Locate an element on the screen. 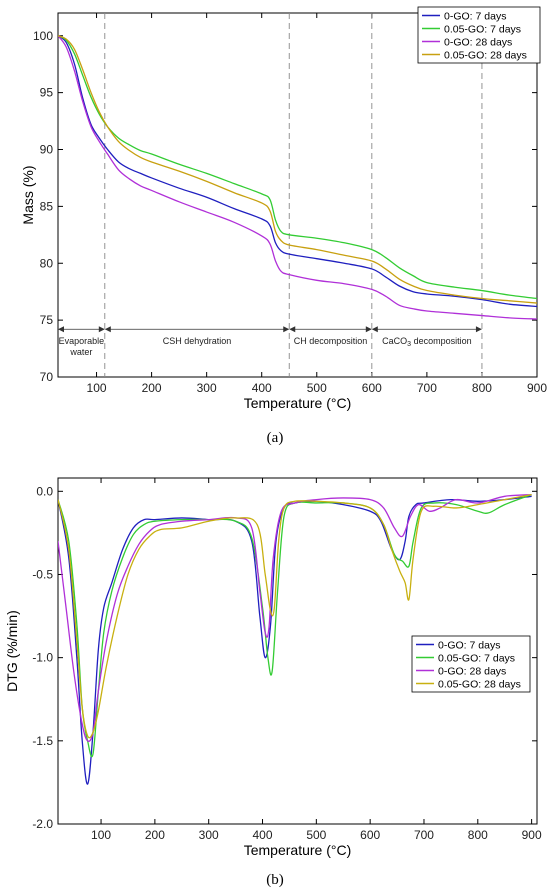 Image resolution: width=550 pixels, height=896 pixels. y-tick-label: -2.0 is located at coordinates (42, 824).